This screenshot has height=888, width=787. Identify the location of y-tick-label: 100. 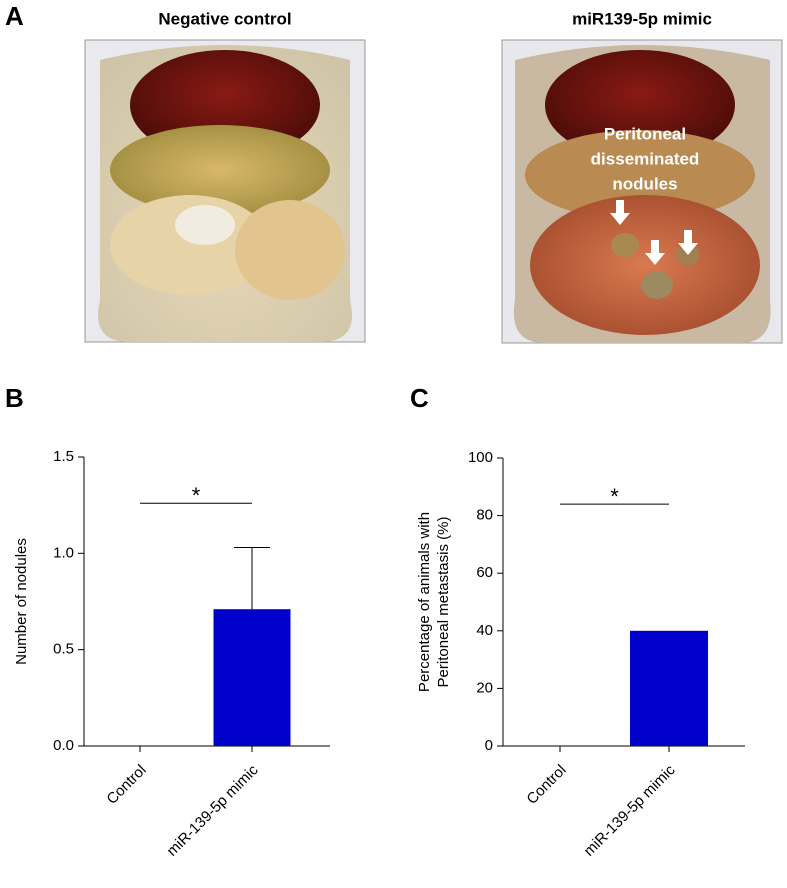
(480, 457).